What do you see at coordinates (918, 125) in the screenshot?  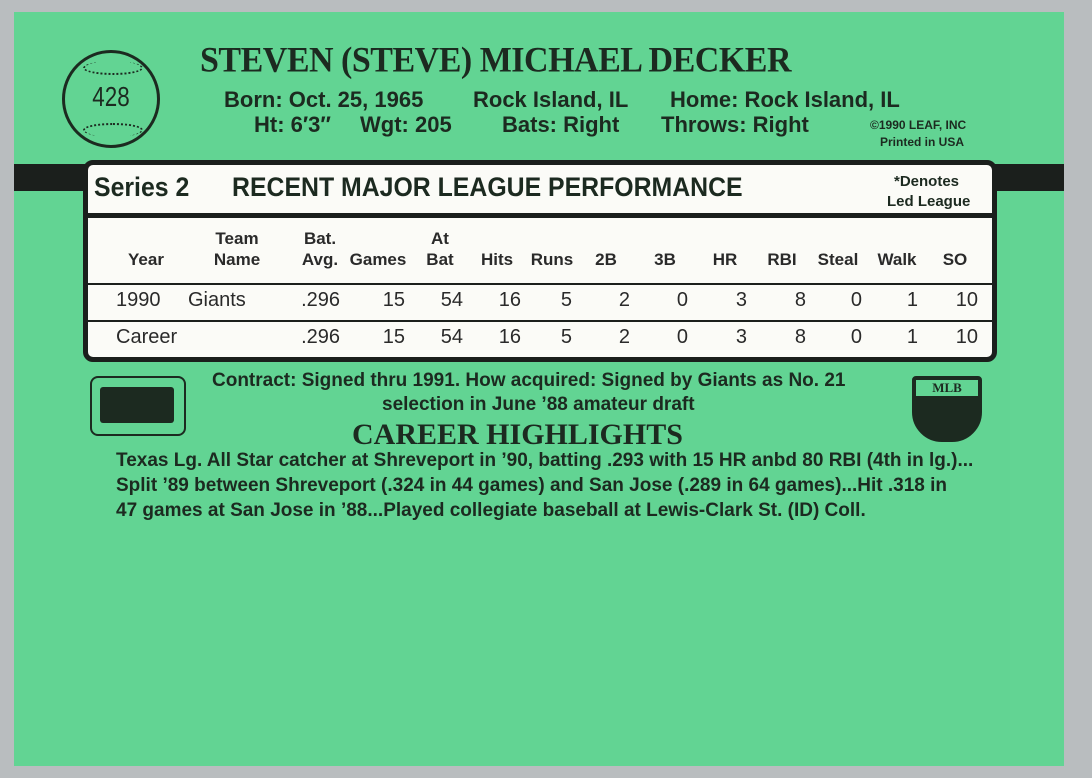 I see `copyright: ©1990 LEAF, INC` at bounding box center [918, 125].